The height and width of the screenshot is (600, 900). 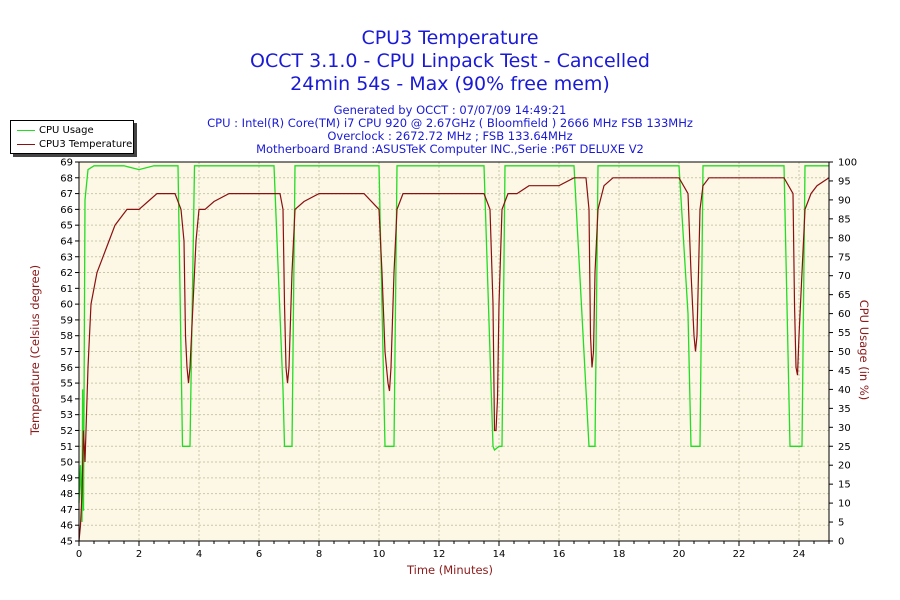 What do you see at coordinates (26, 144) in the screenshot?
I see `legend-swatch-cpu3-temperature` at bounding box center [26, 144].